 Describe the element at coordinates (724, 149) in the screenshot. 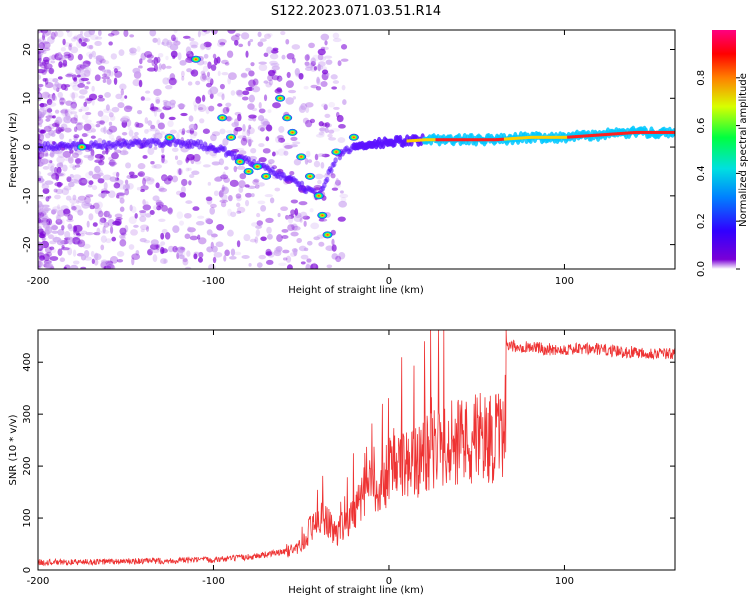

I see `colorbar-gradient` at that location.